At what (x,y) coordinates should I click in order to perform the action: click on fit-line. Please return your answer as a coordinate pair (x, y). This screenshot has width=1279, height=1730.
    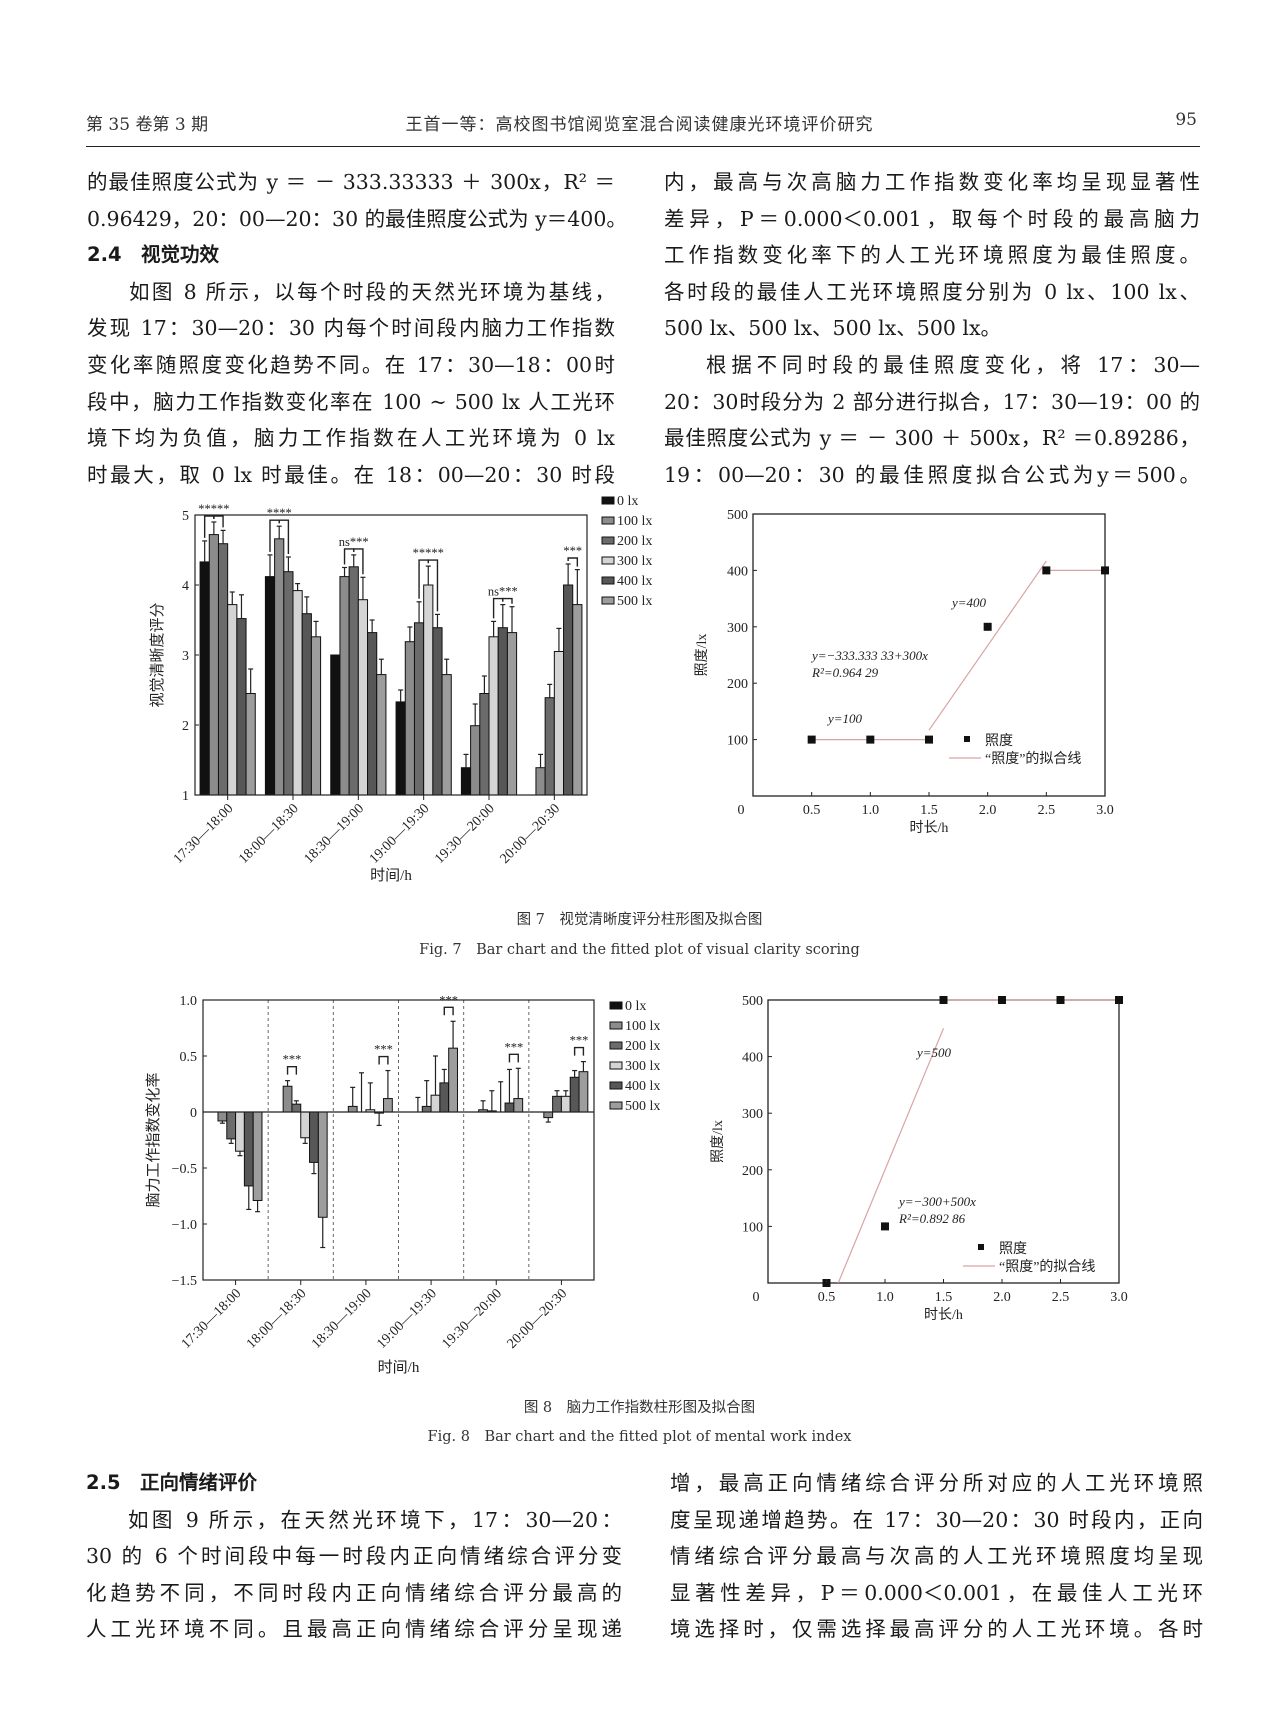
    Looking at the image, I should click on (987, 645).